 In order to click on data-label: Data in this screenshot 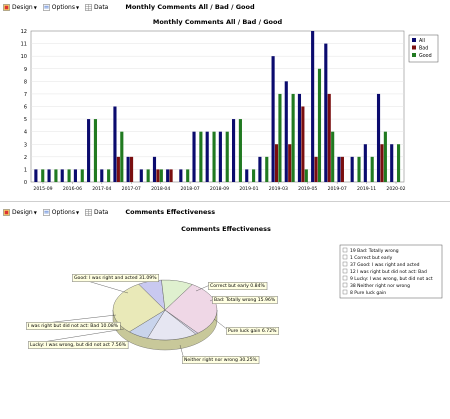, I will do `click(101, 7)`.